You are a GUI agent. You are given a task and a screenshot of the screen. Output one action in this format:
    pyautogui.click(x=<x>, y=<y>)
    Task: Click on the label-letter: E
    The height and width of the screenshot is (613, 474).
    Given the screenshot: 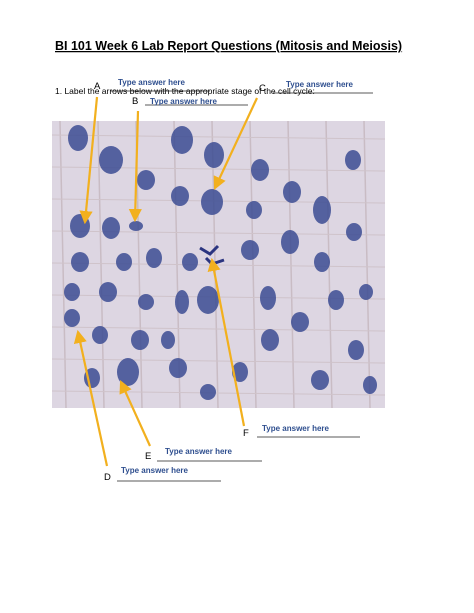 What is the action you would take?
    pyautogui.click(x=148, y=456)
    